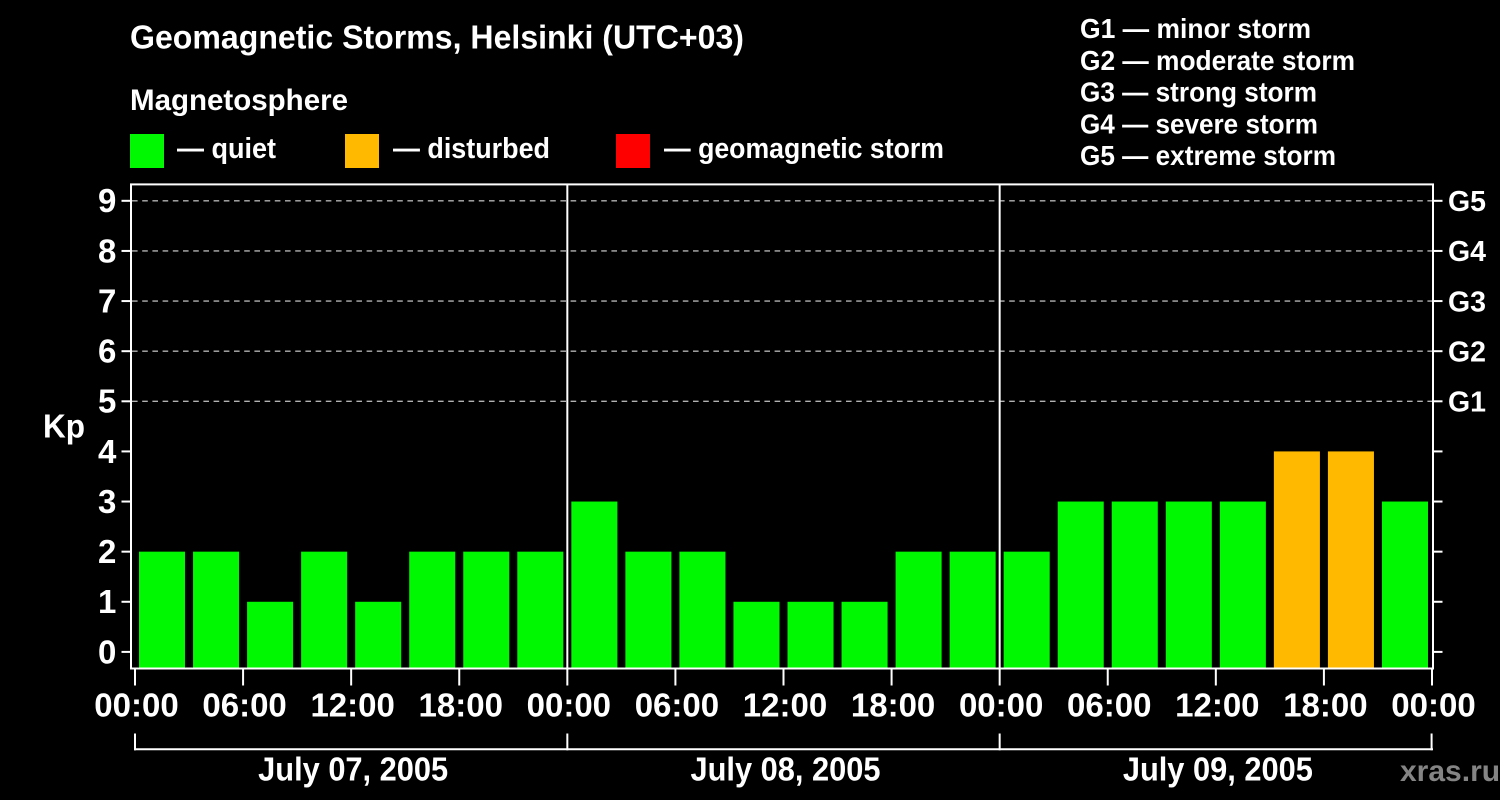  Describe the element at coordinates (1208, 155) in the screenshot. I see `svg-text: G5 — extreme storm` at that location.